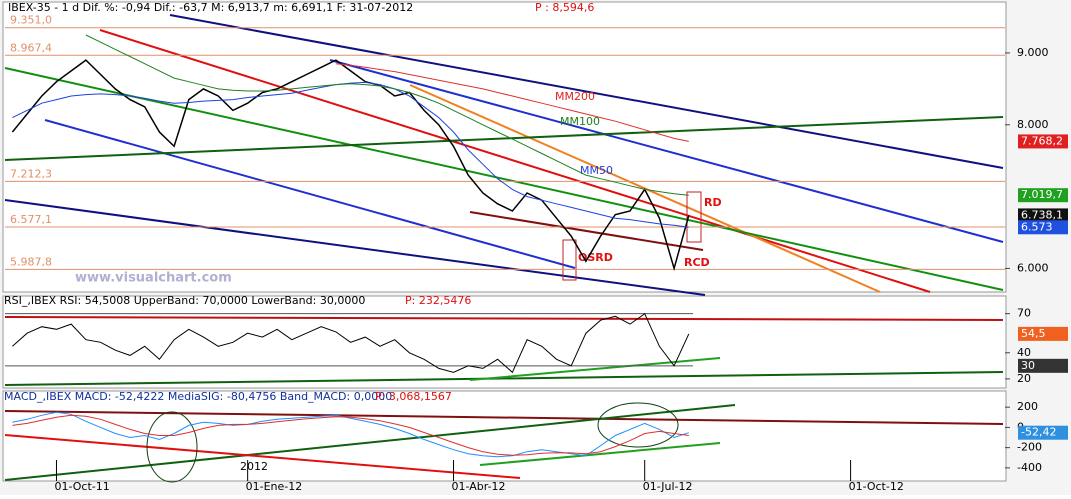 This screenshot has height=499, width=1071. Describe the element at coordinates (1024, 352) in the screenshot. I see `y-tick-label: 40` at that location.